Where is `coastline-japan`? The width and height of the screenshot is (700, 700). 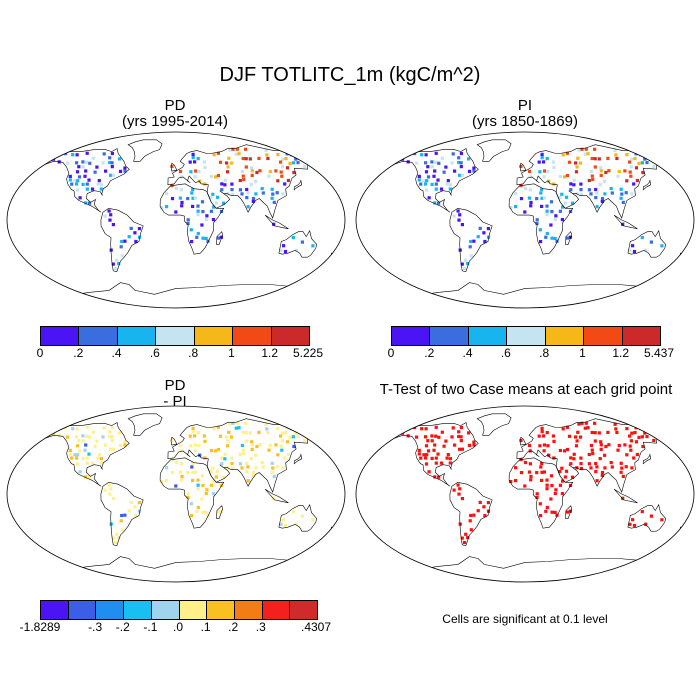
coastline-japan is located at coordinates (298, 459).